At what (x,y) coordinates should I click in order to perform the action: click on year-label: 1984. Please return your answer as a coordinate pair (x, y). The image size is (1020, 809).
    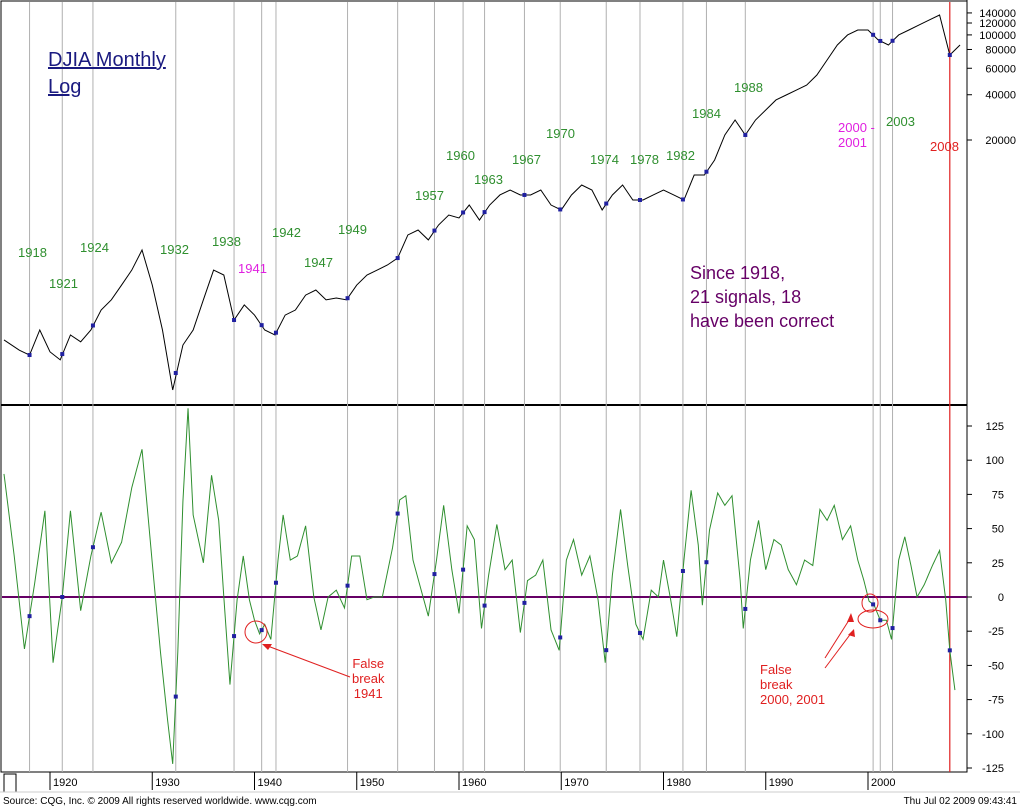
    Looking at the image, I should click on (706, 113).